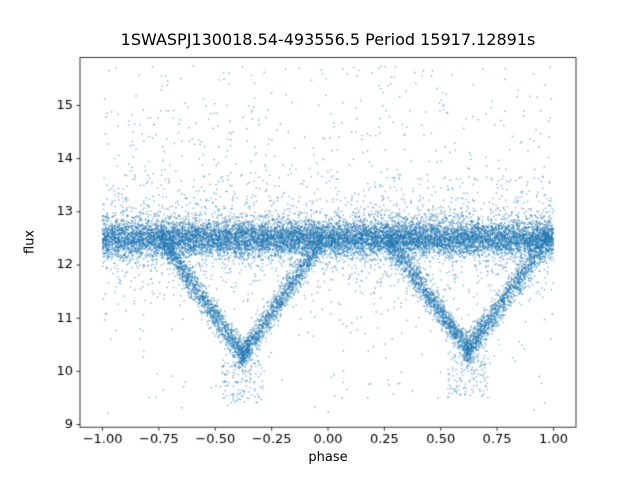  I want to click on x-axis-label: phase, so click(328, 457).